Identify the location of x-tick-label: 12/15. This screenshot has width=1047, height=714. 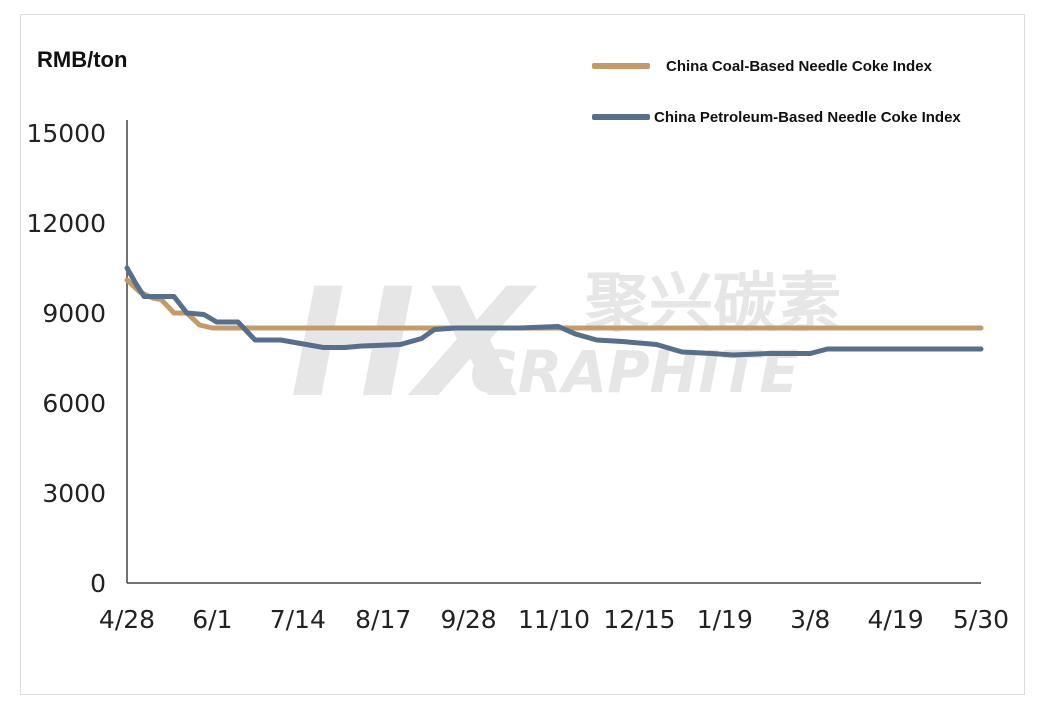
(639, 619).